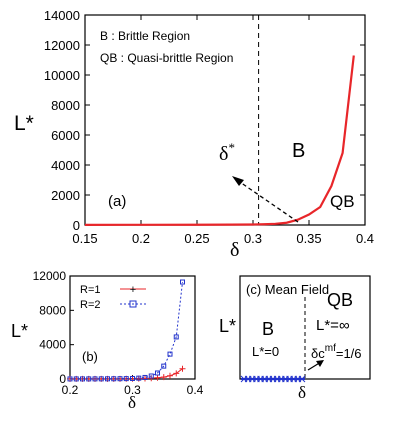  What do you see at coordinates (70, 390) in the screenshot?
I see `x-tick-label-b: 0.2` at bounding box center [70, 390].